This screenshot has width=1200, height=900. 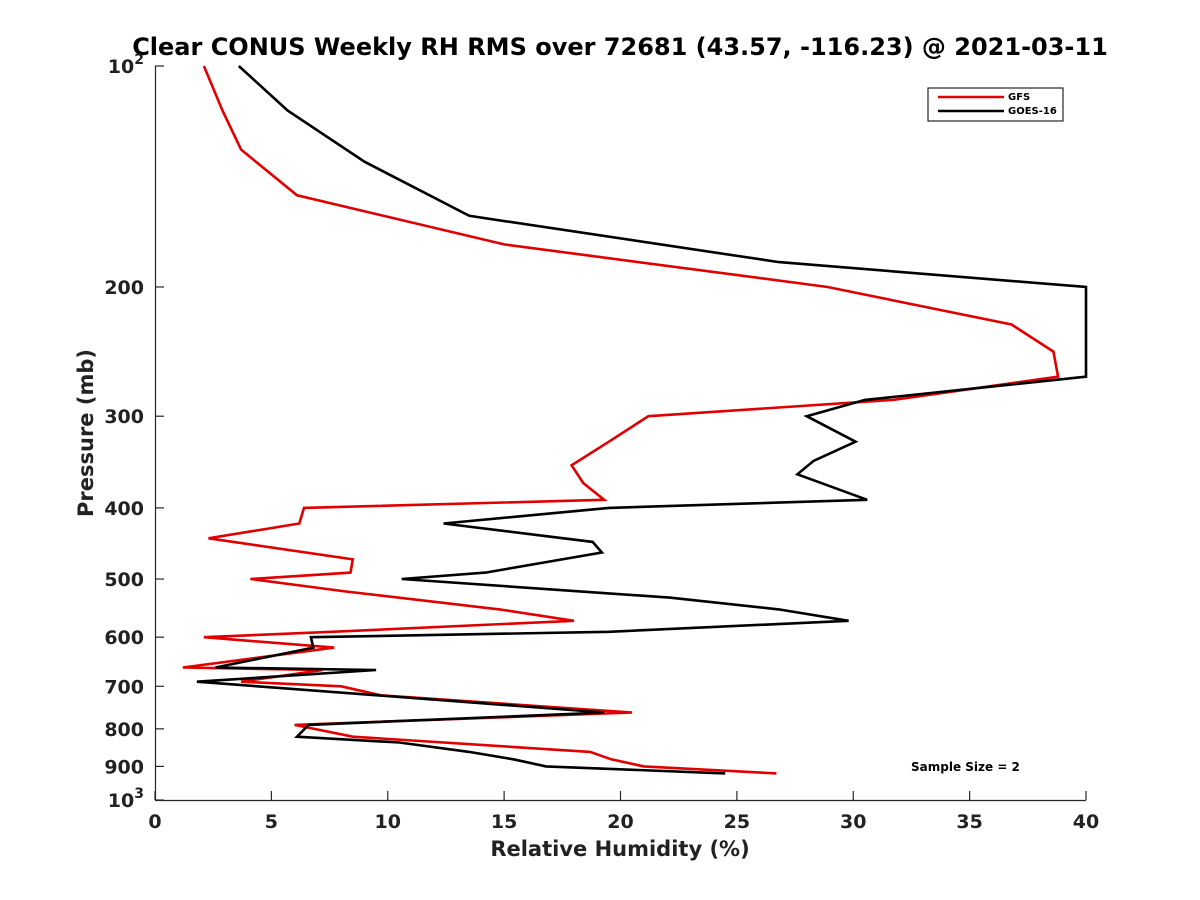 I want to click on legend-box, so click(x=995, y=104).